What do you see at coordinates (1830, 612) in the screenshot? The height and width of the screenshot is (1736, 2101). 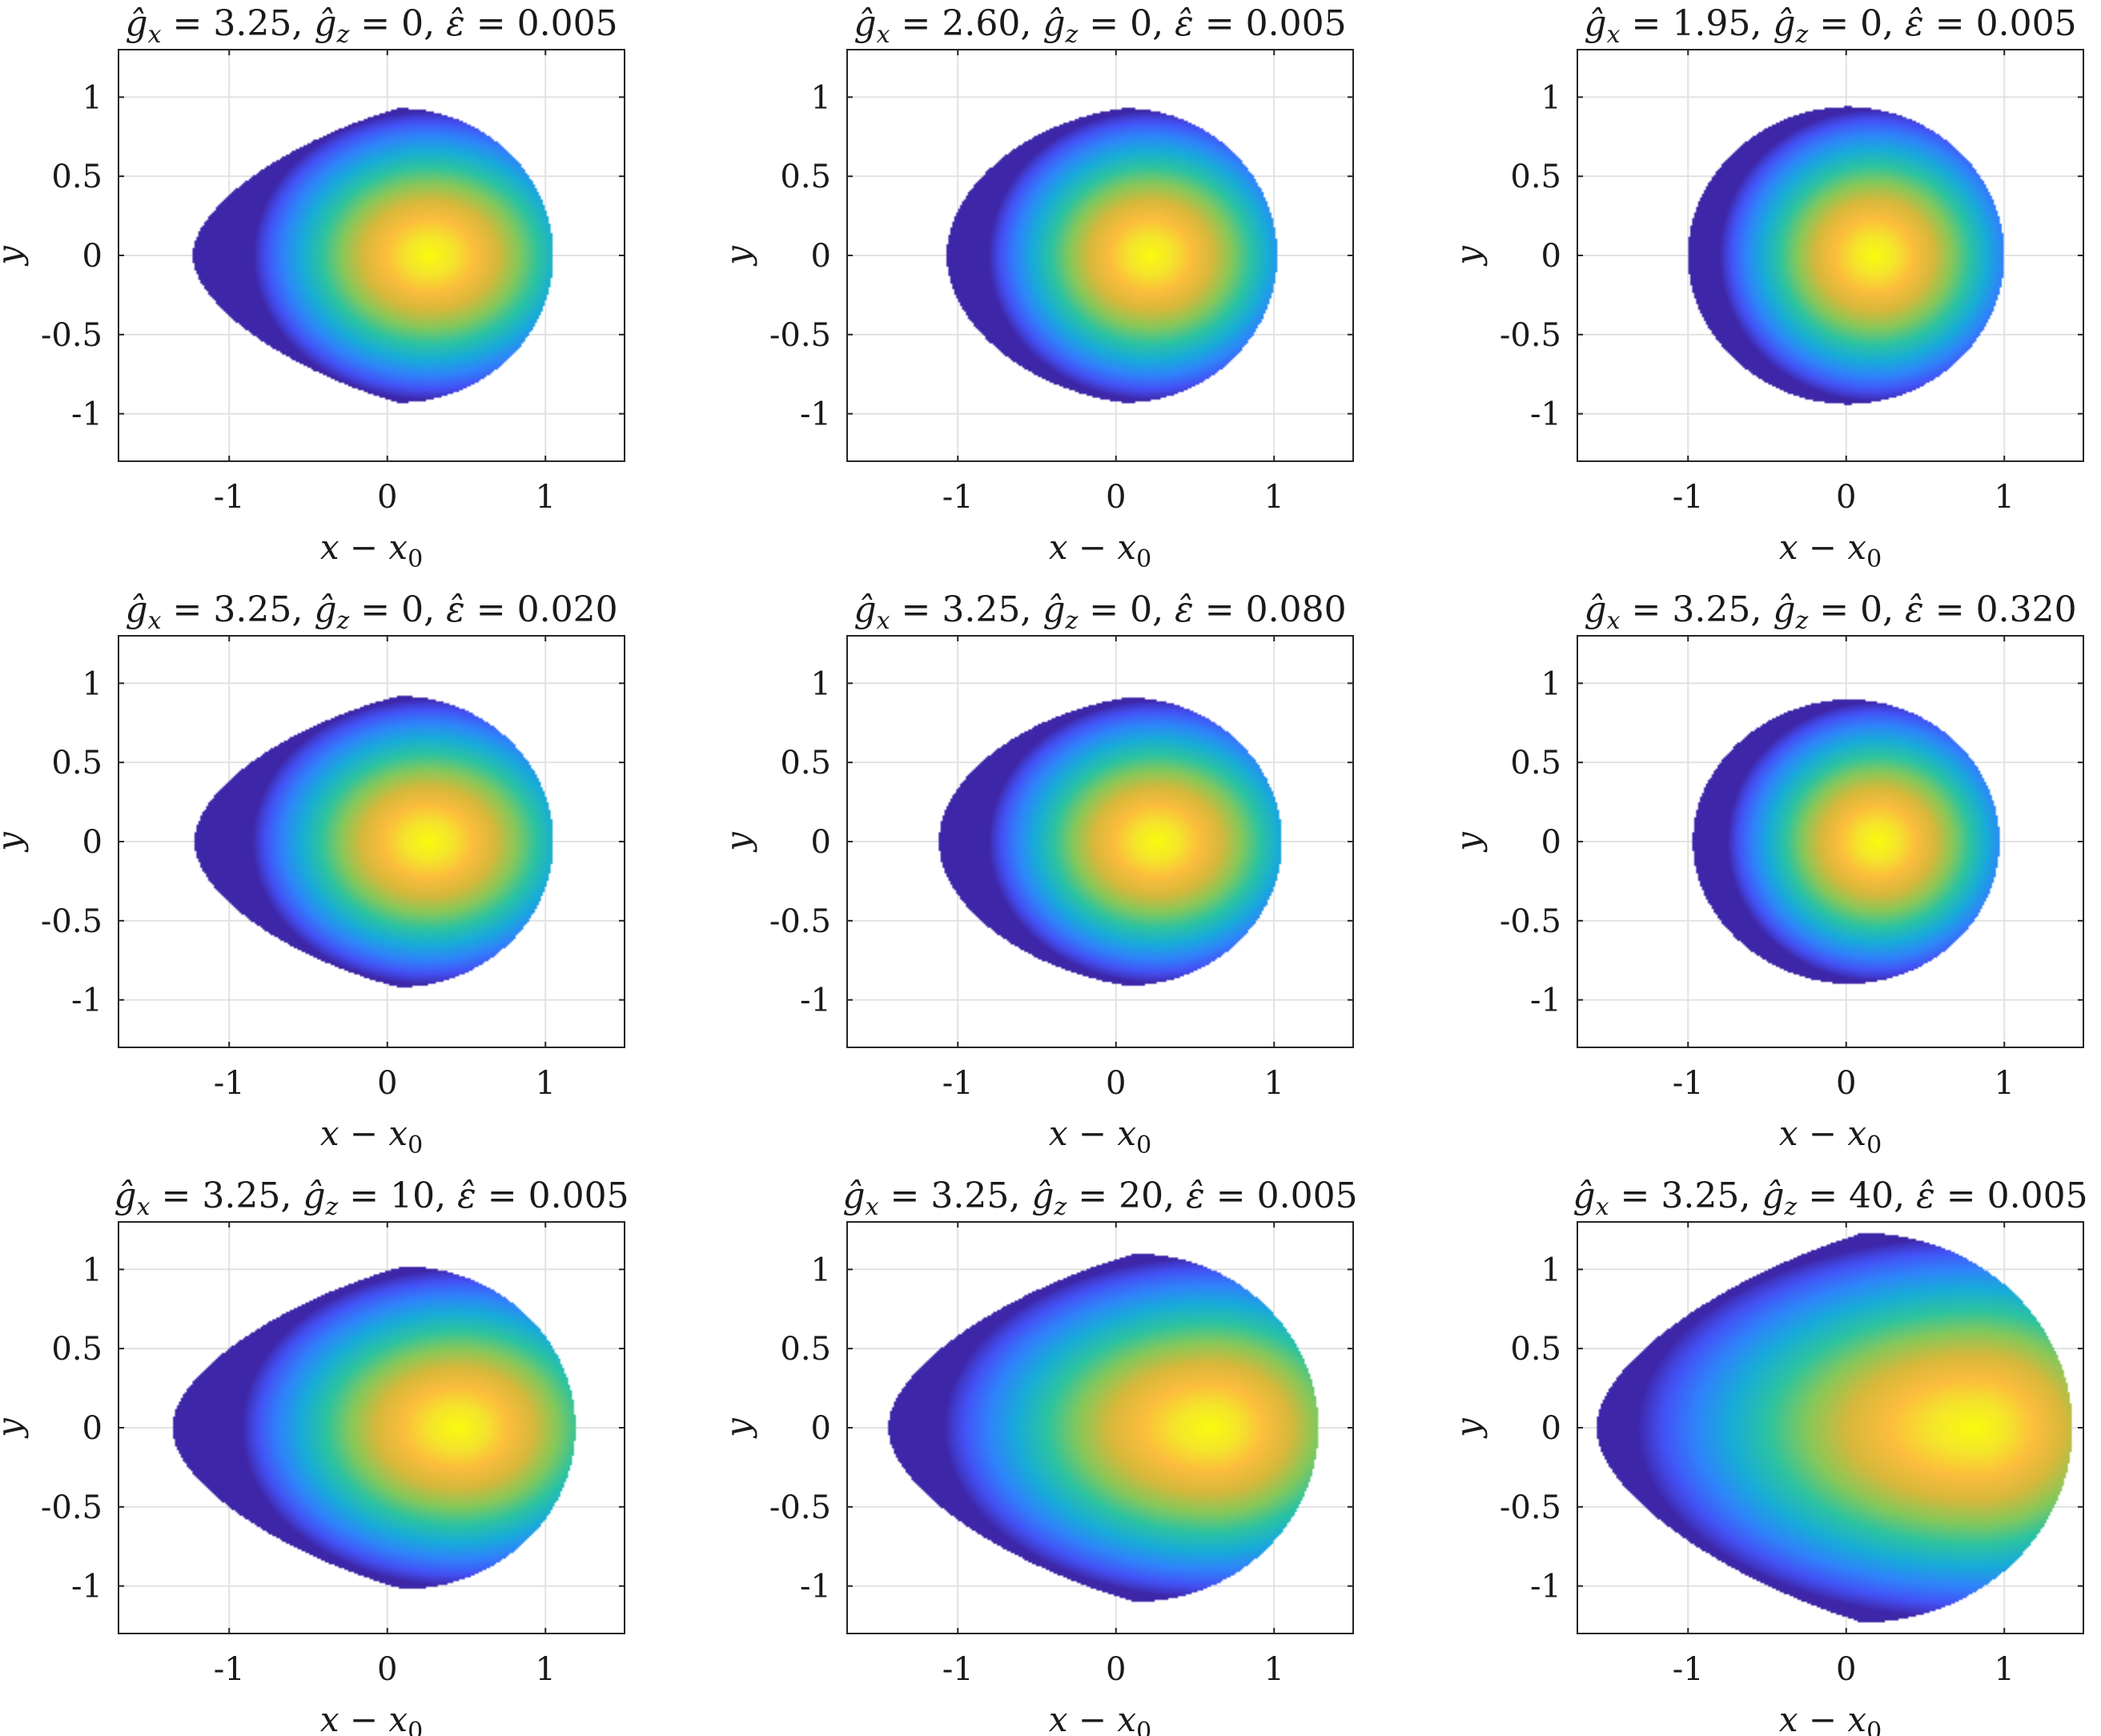 I see `panel-title: ĝx = 3.25, ĝz = 0, ε̂ = 0.320` at bounding box center [1830, 612].